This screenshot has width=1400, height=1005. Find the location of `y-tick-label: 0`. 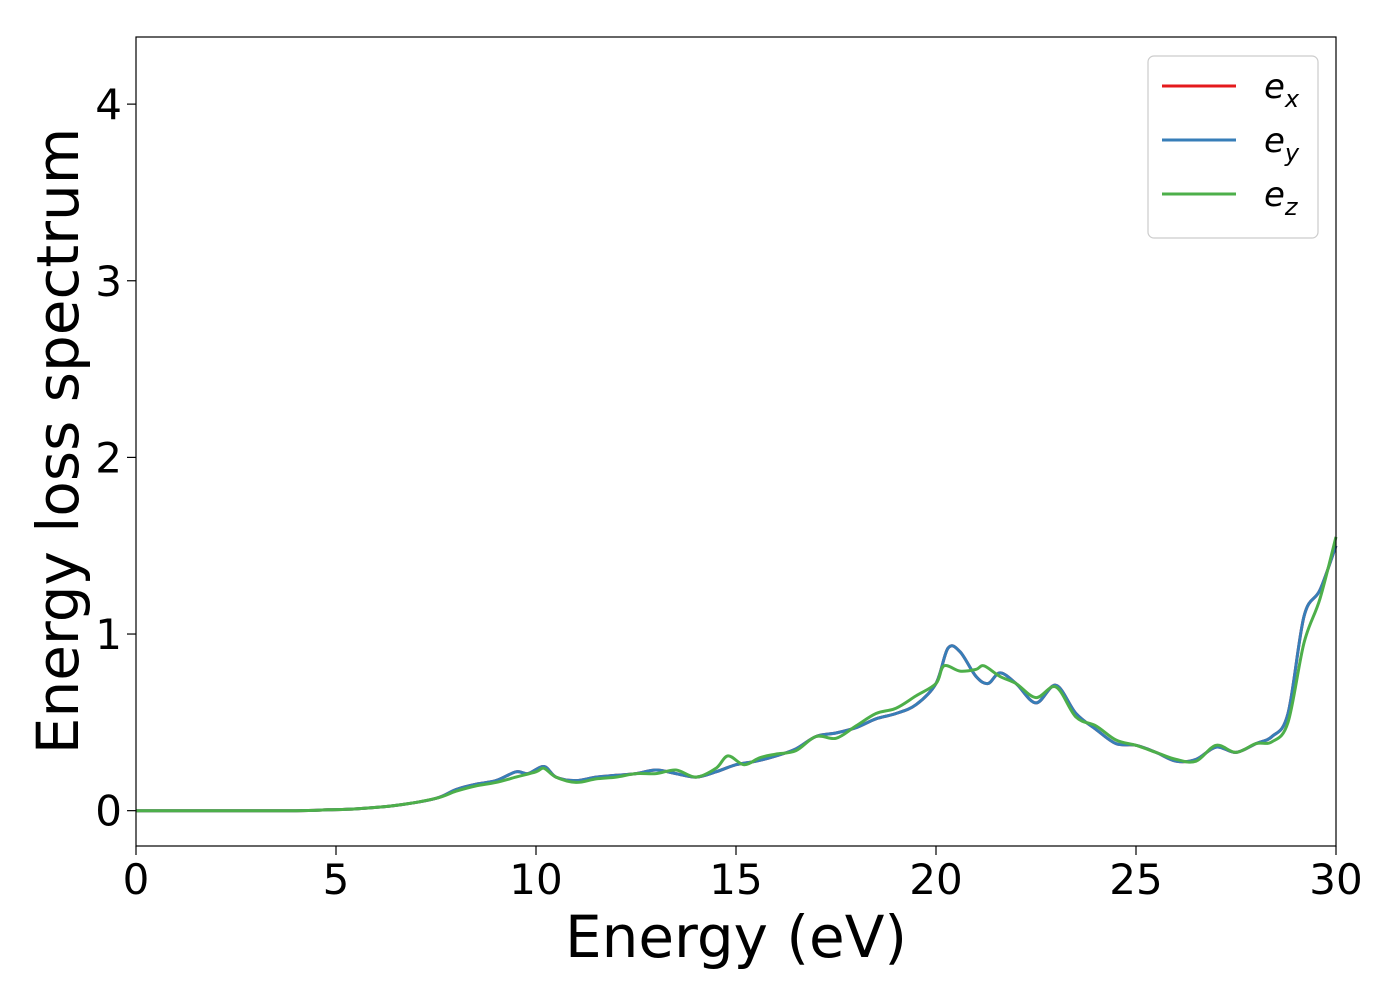

y-tick-label: 0 is located at coordinates (108, 811).